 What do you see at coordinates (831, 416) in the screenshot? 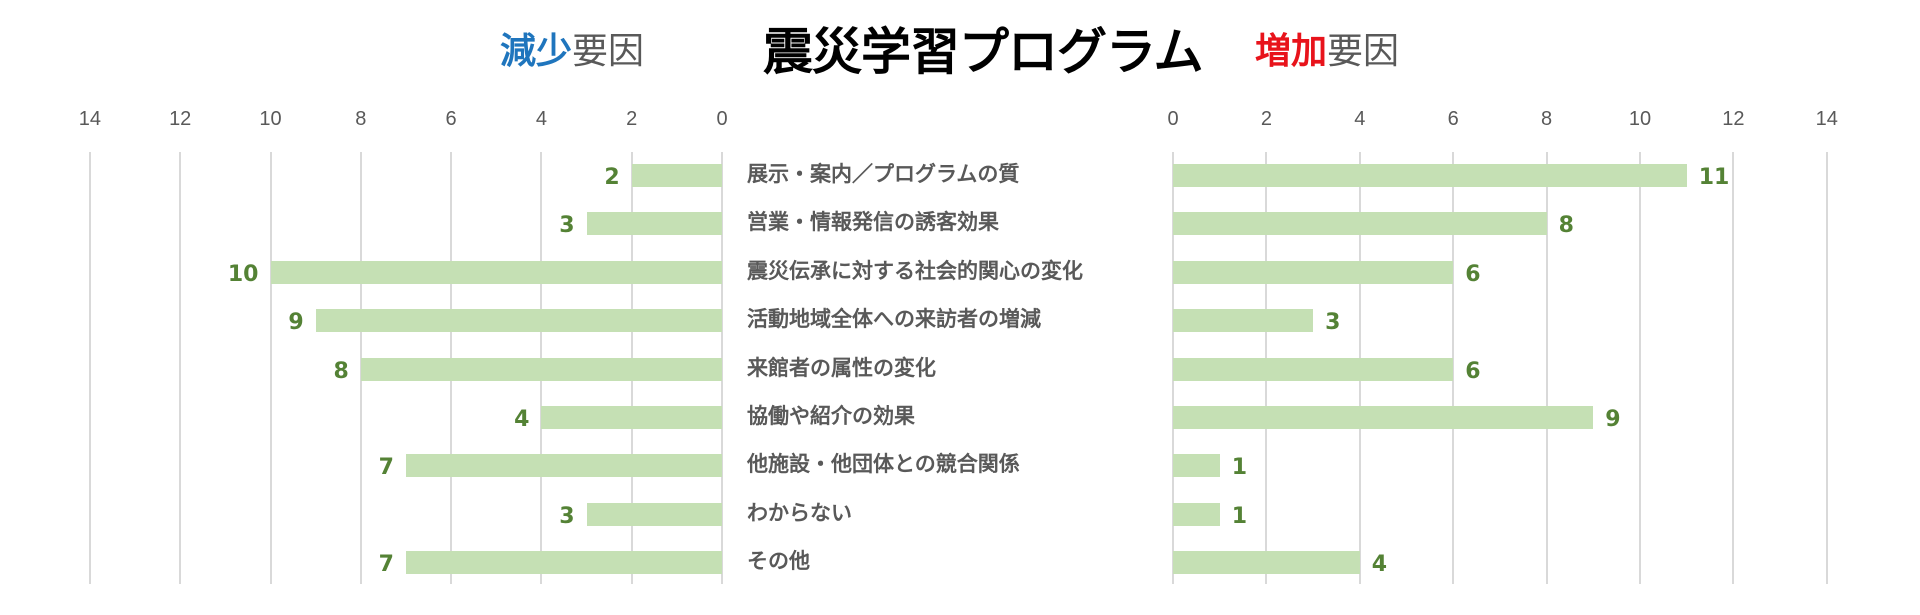
I see `category-label: 協働や紹介の効果` at bounding box center [831, 416].